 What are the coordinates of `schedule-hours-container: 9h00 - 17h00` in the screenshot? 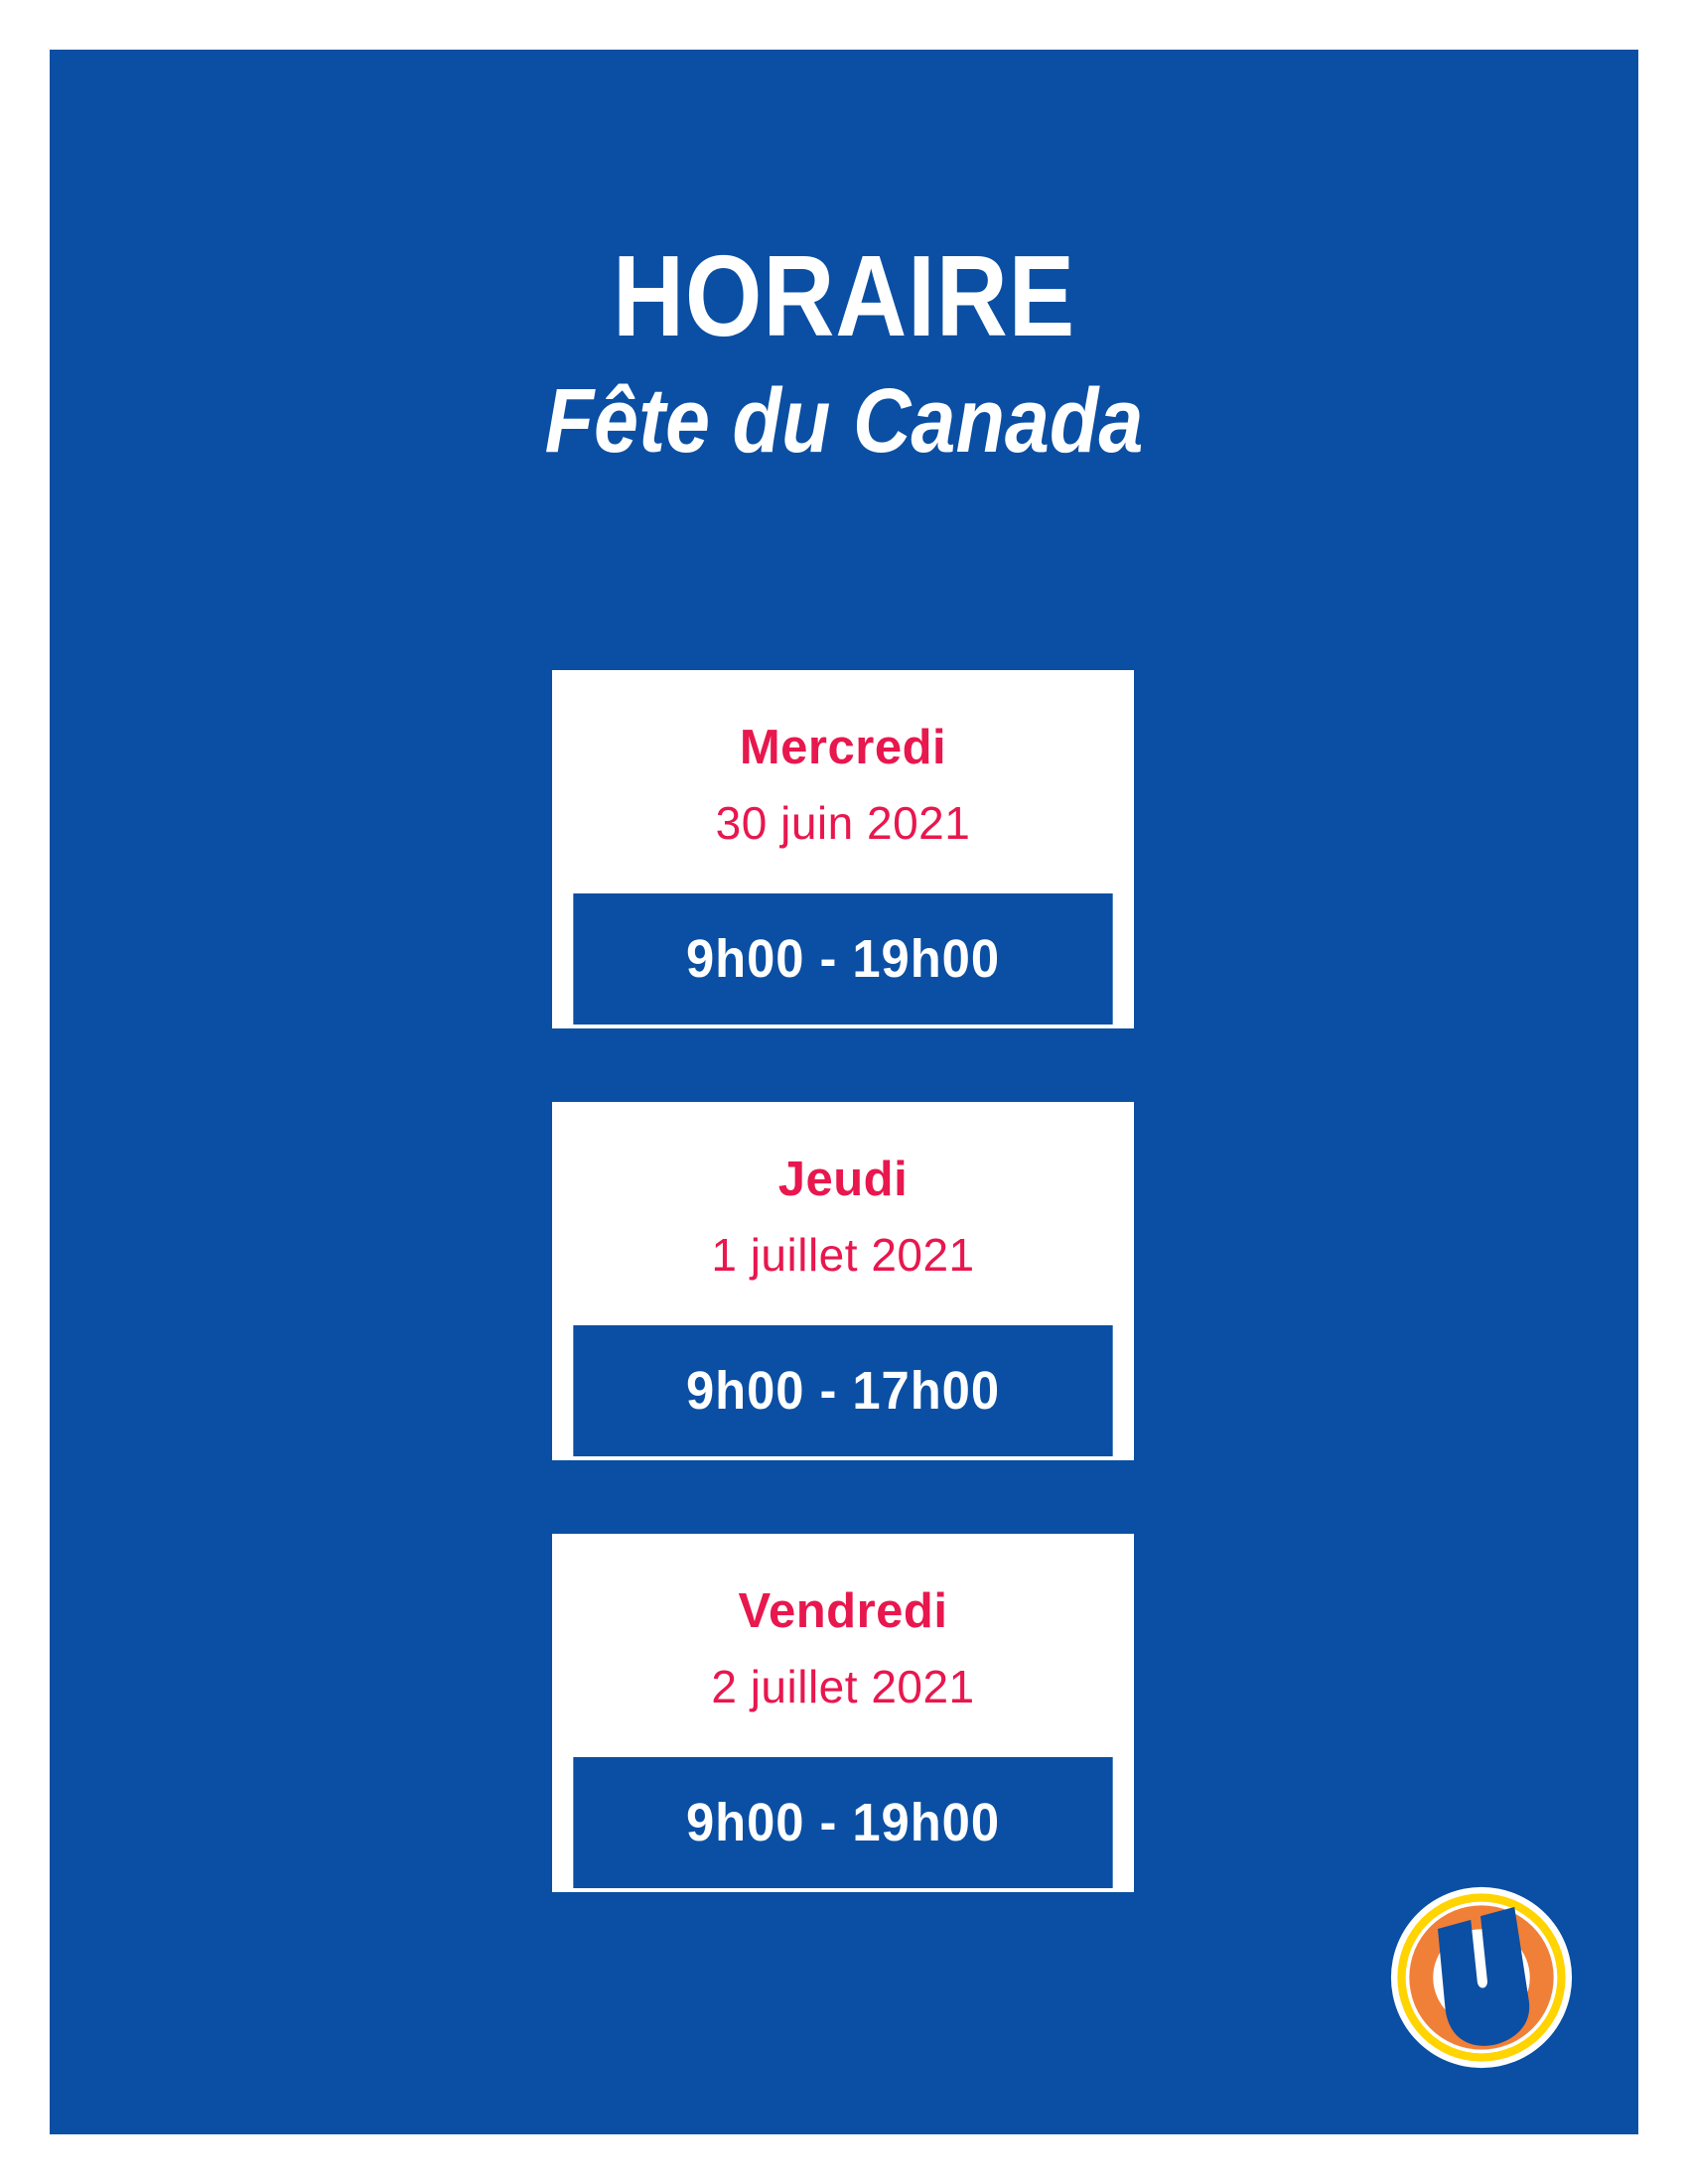 It's located at (843, 1392).